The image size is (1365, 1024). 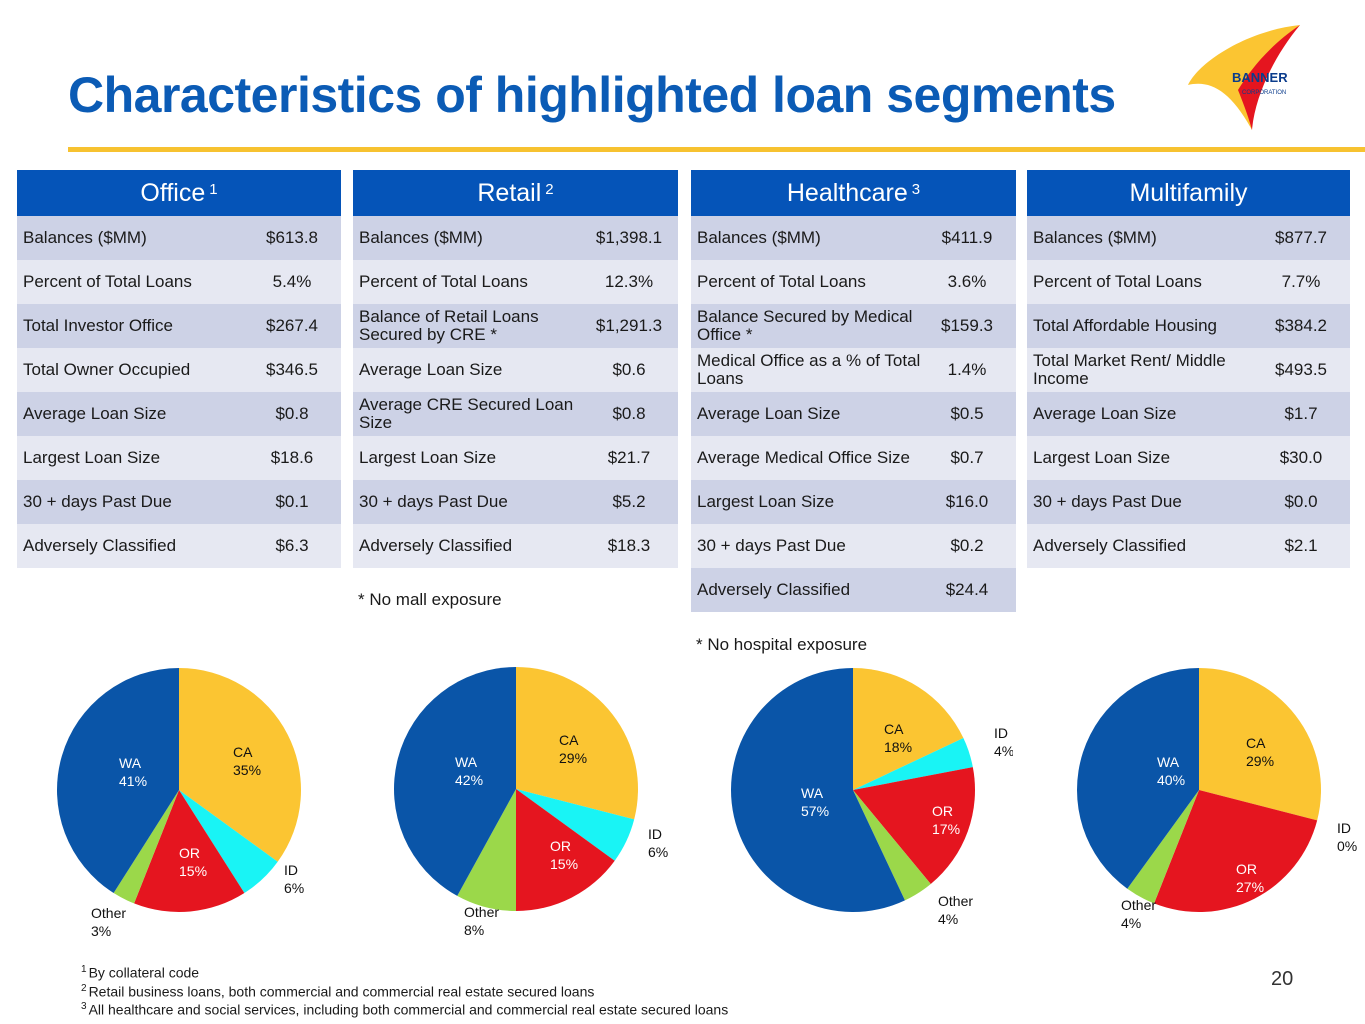 I want to click on table-row: Percent of Total Loans 5.4%, so click(x=179, y=282).